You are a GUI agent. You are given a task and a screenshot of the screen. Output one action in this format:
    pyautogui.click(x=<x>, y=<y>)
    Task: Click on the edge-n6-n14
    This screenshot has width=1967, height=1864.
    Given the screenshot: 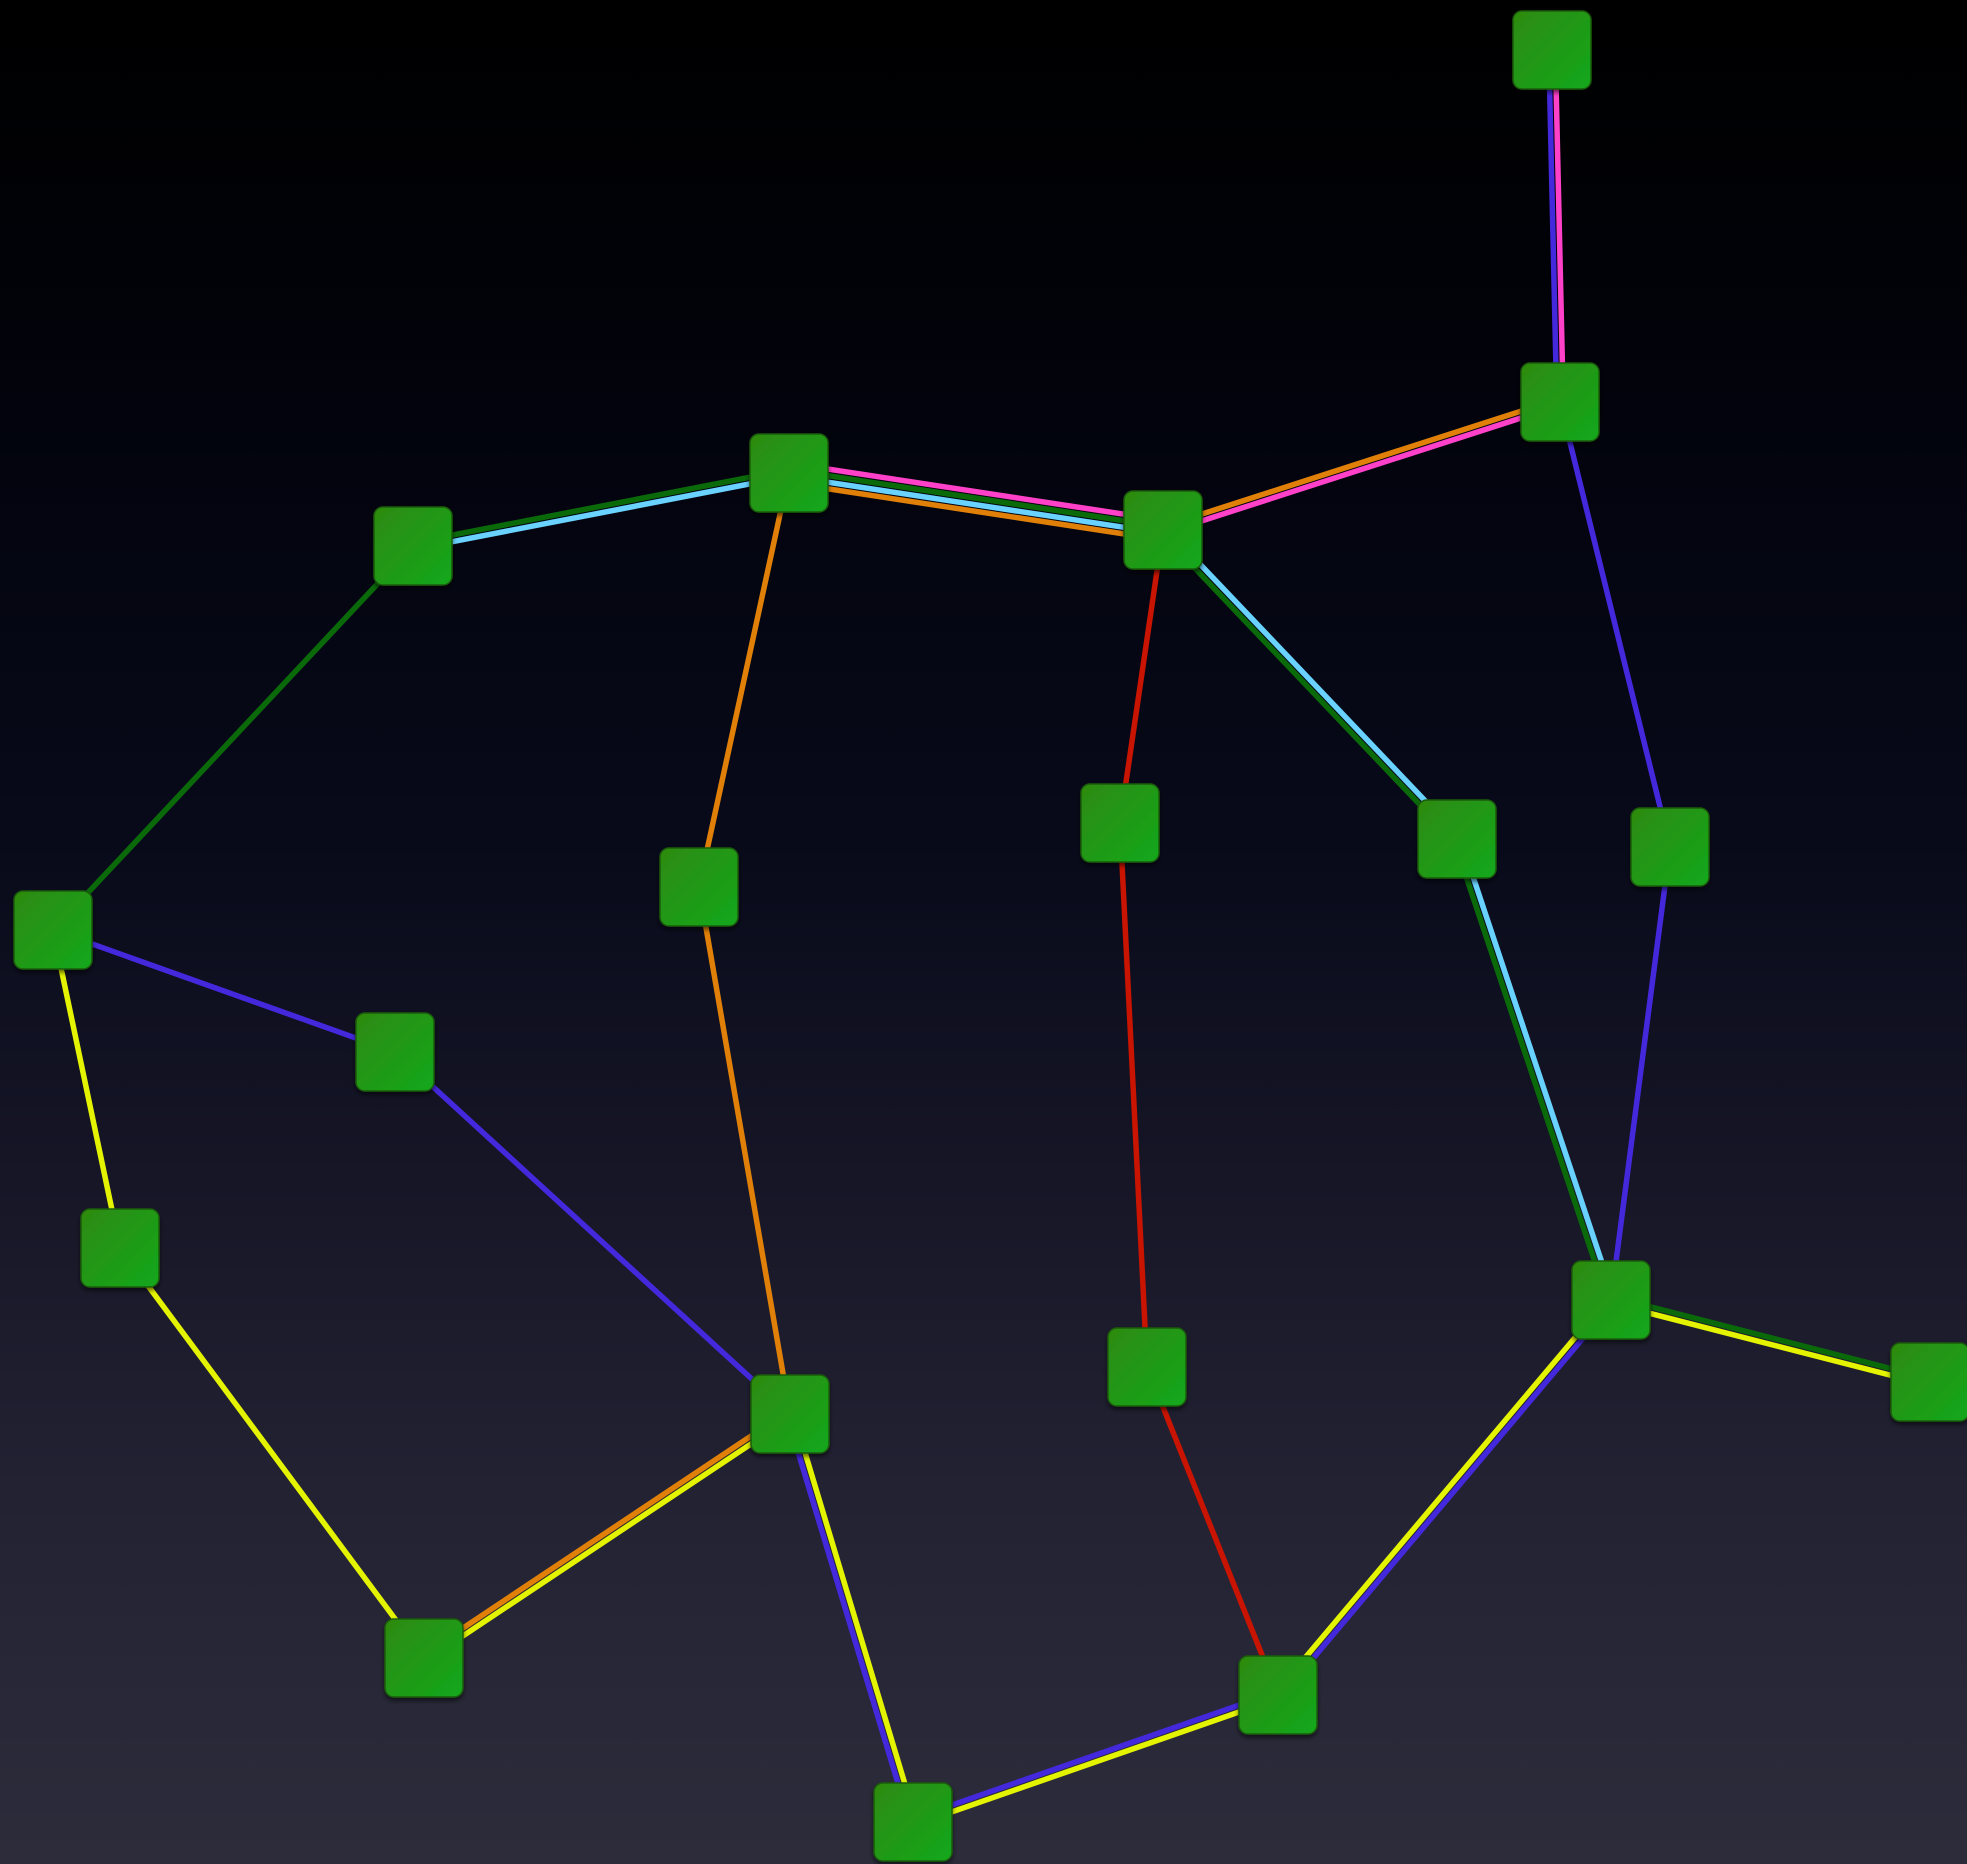 What is the action you would take?
    pyautogui.click(x=744, y=1150)
    